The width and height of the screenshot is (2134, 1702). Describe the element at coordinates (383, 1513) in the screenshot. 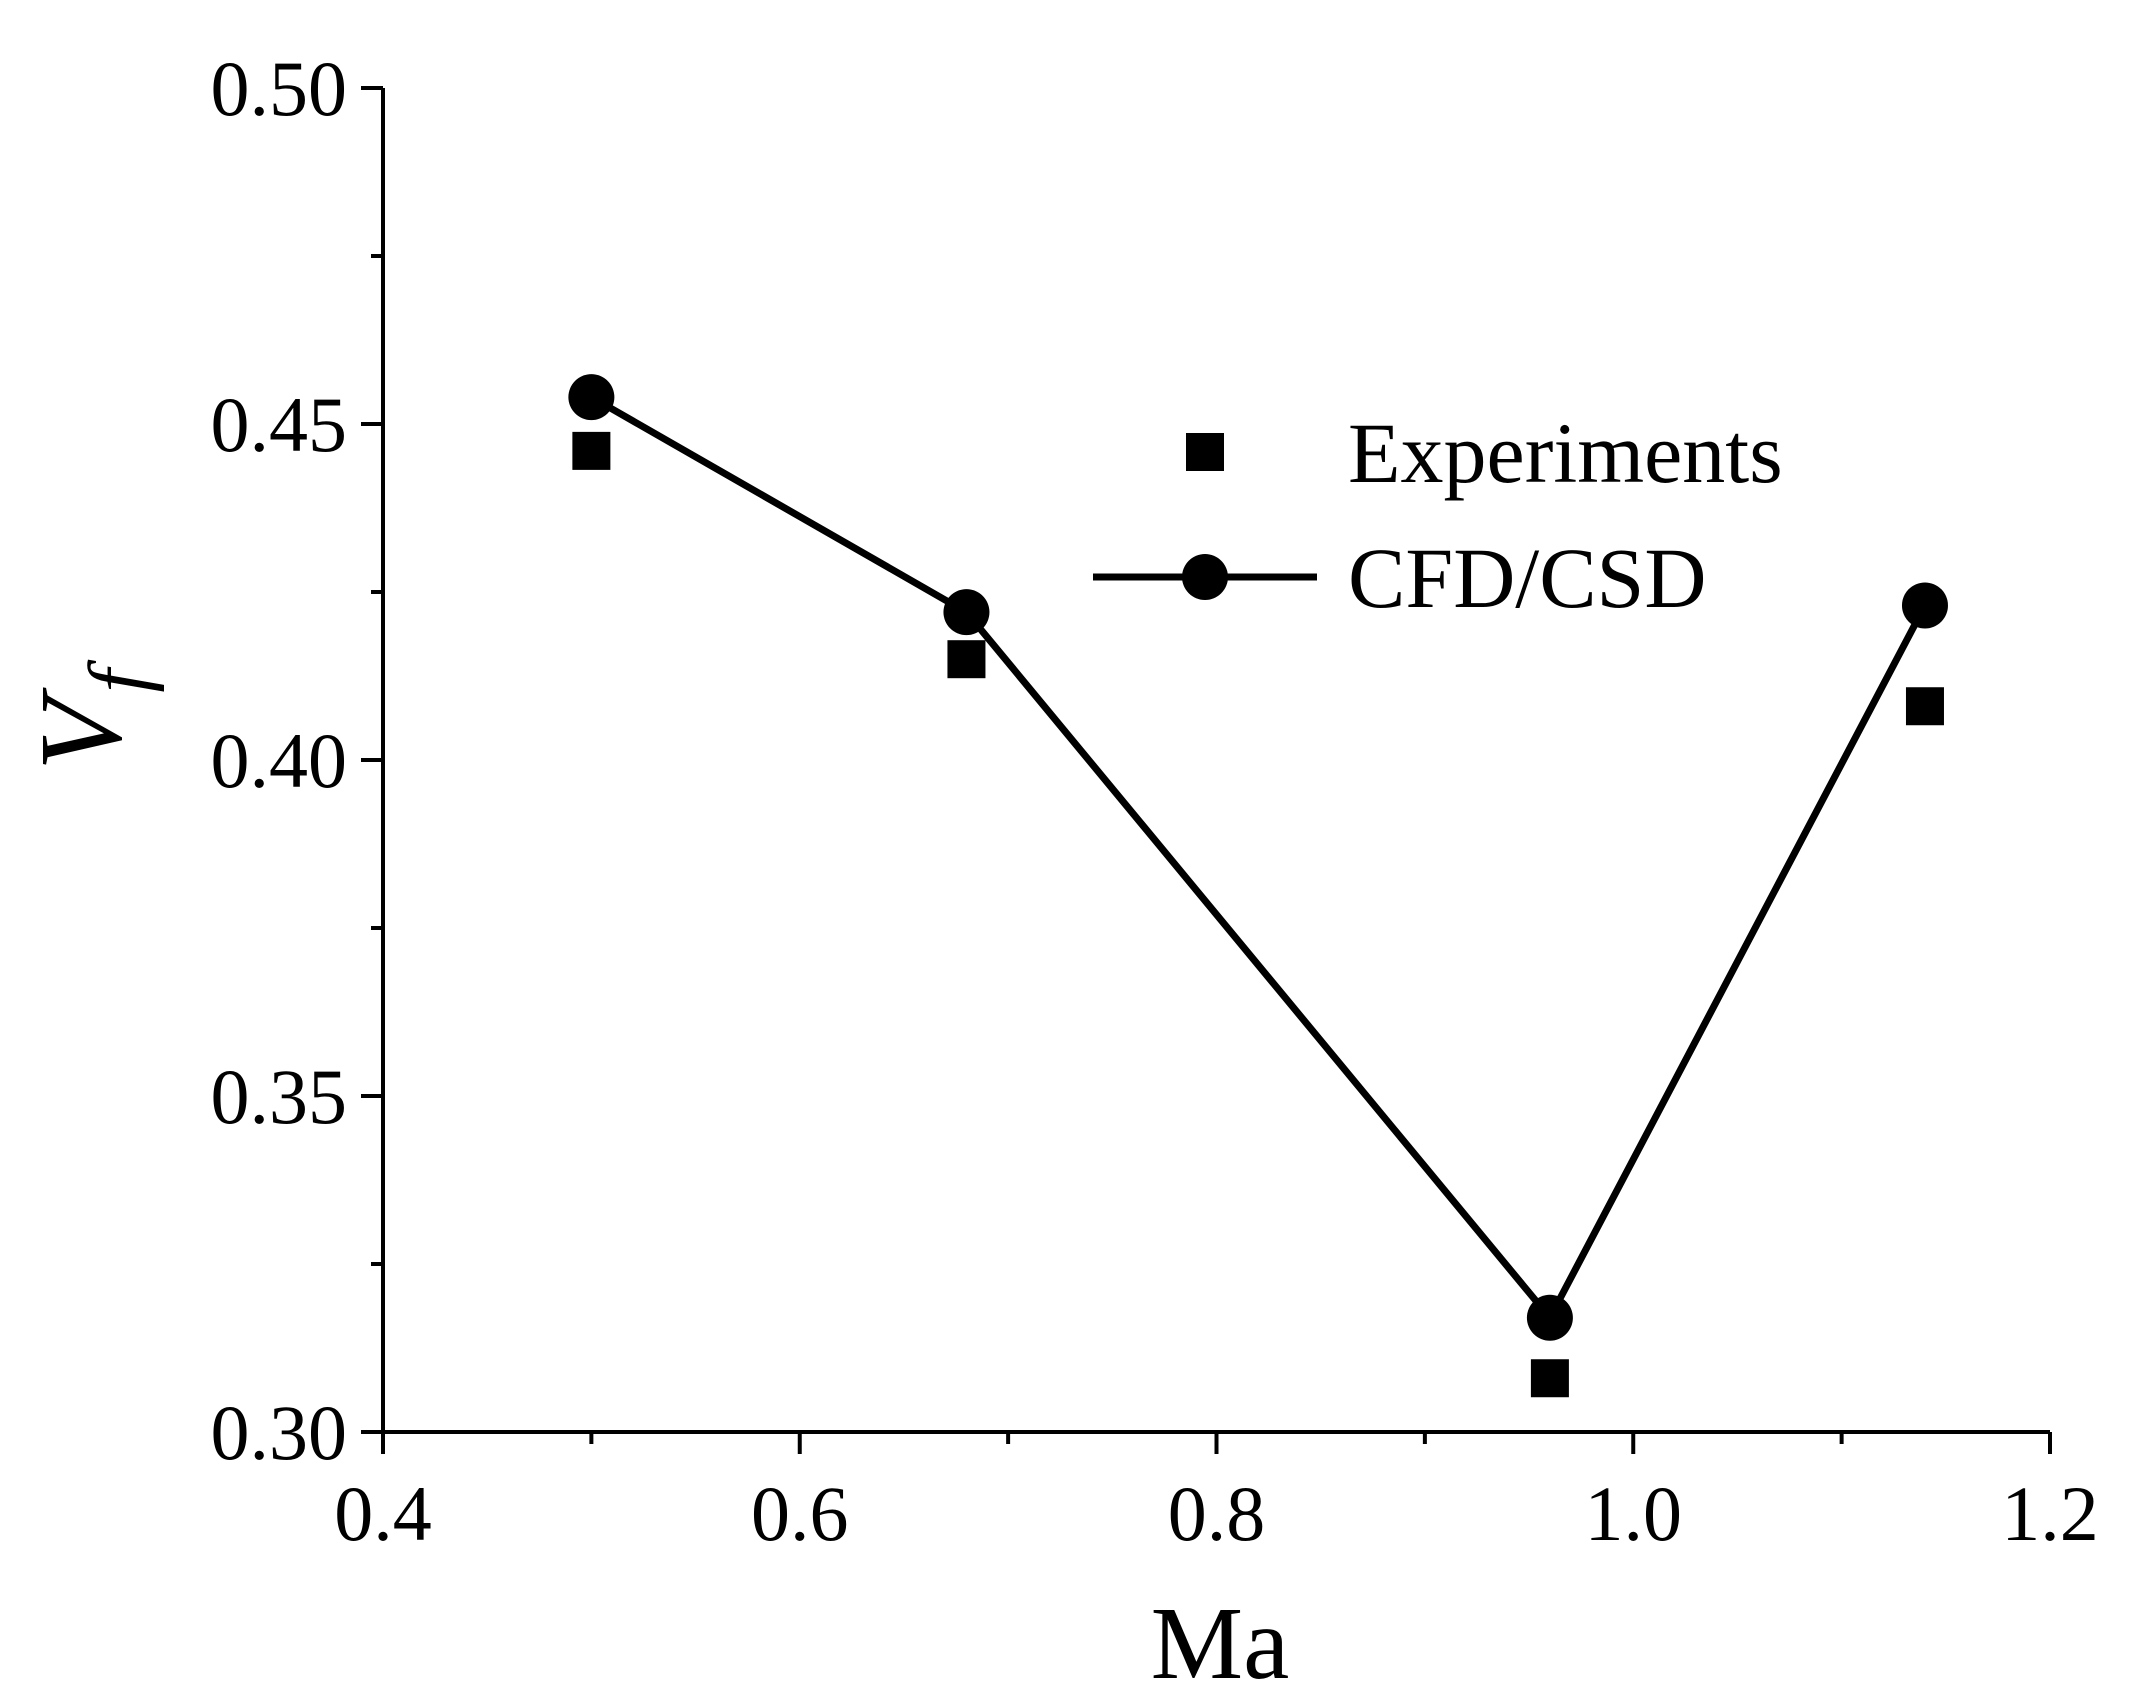

I see `x-tick-label: 0.4` at that location.